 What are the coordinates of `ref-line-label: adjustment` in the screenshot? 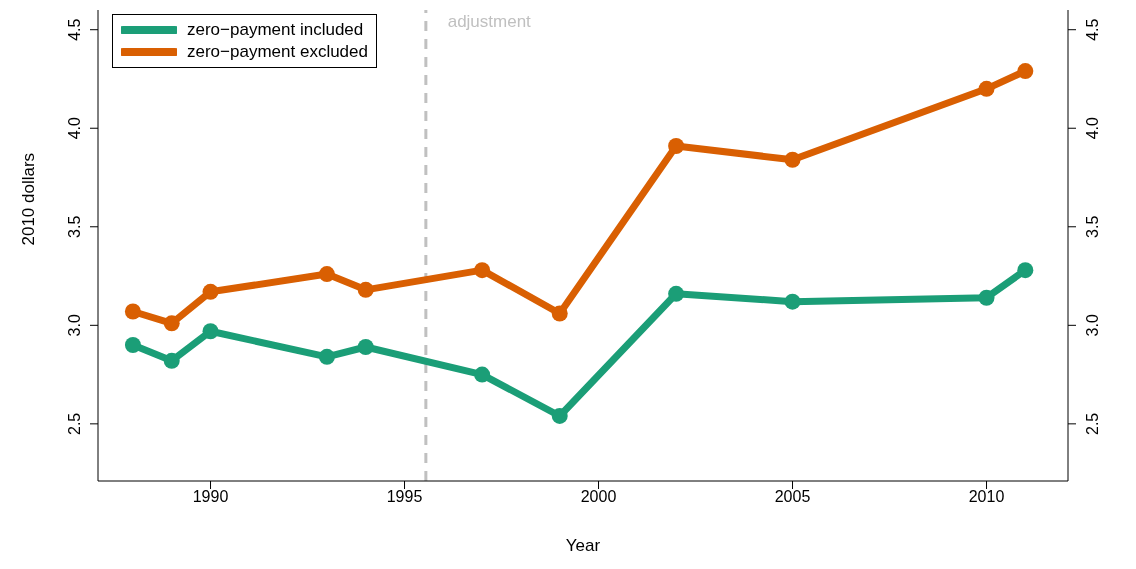 It's located at (489, 22).